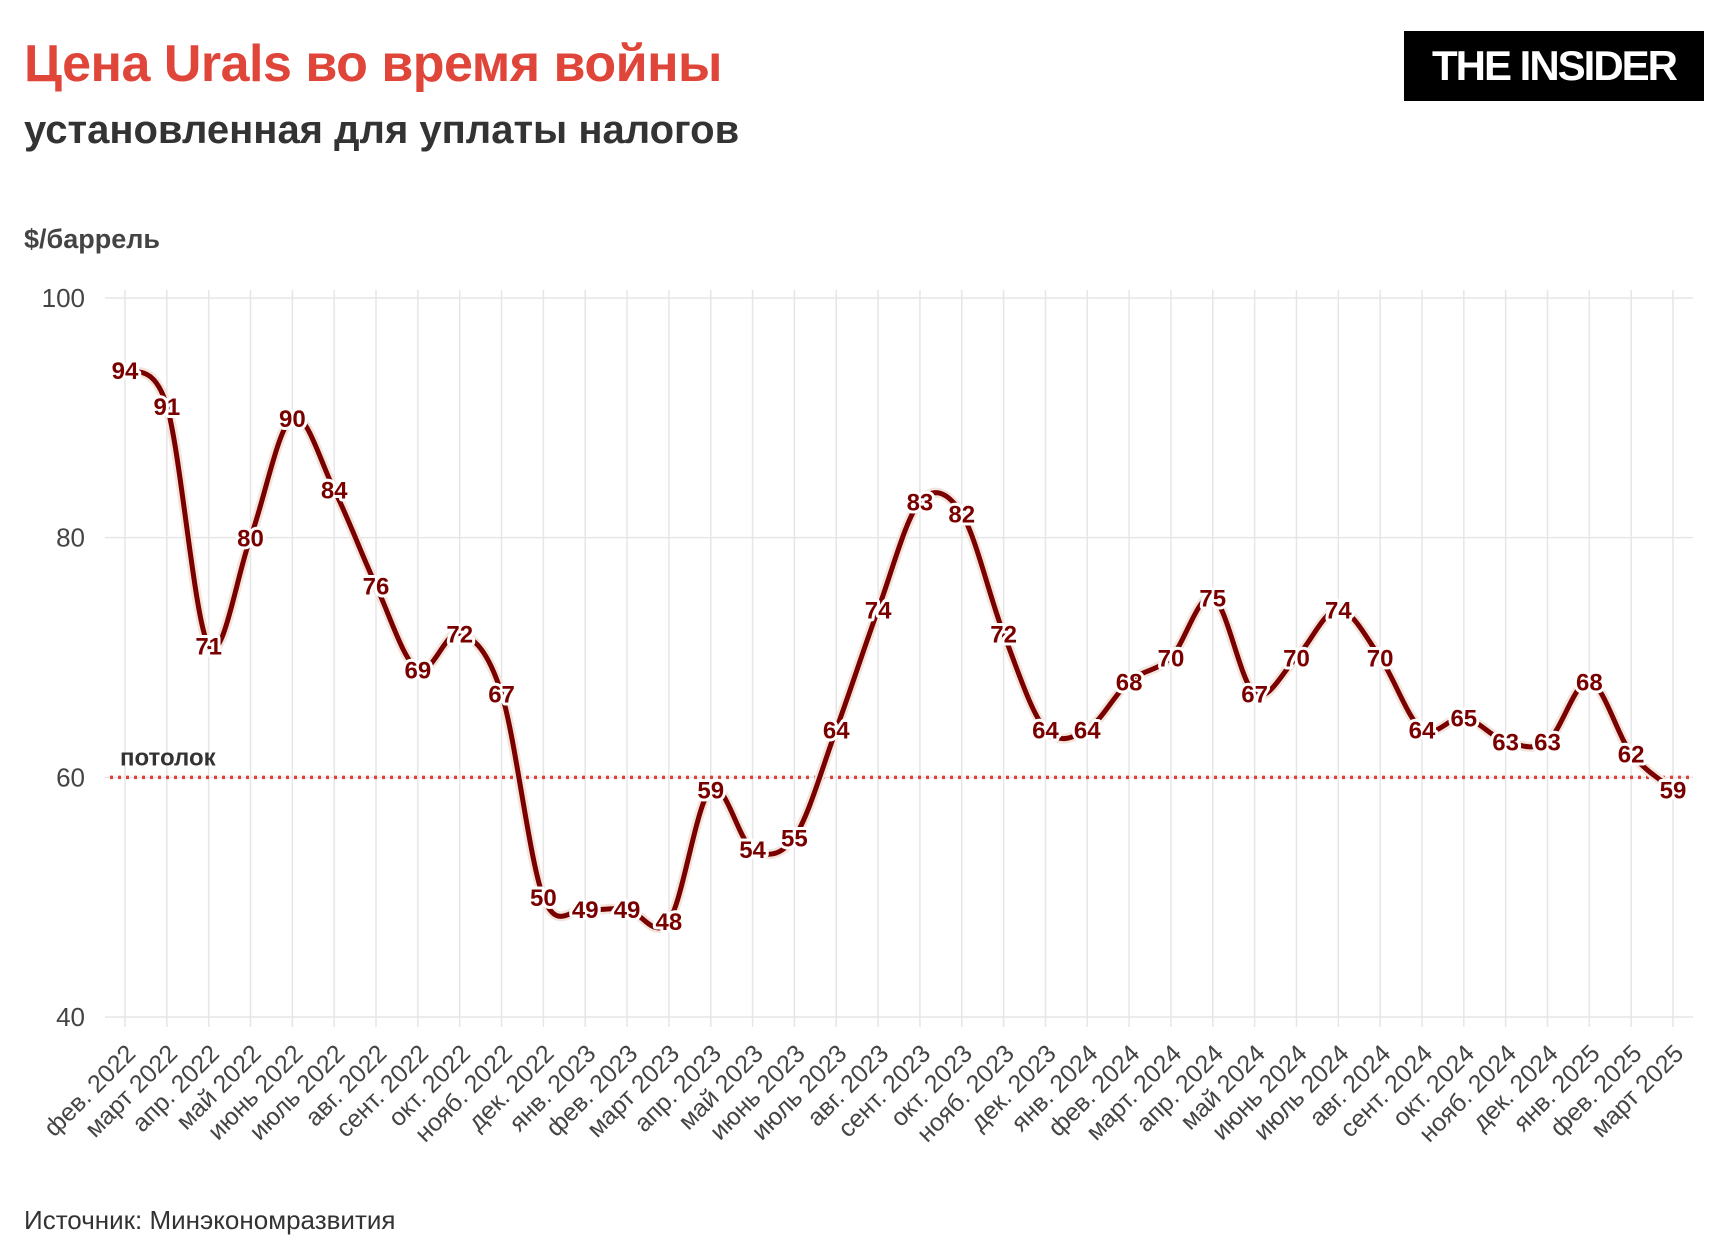 The height and width of the screenshot is (1254, 1732). I want to click on y-tick-label: 80, so click(70, 538).